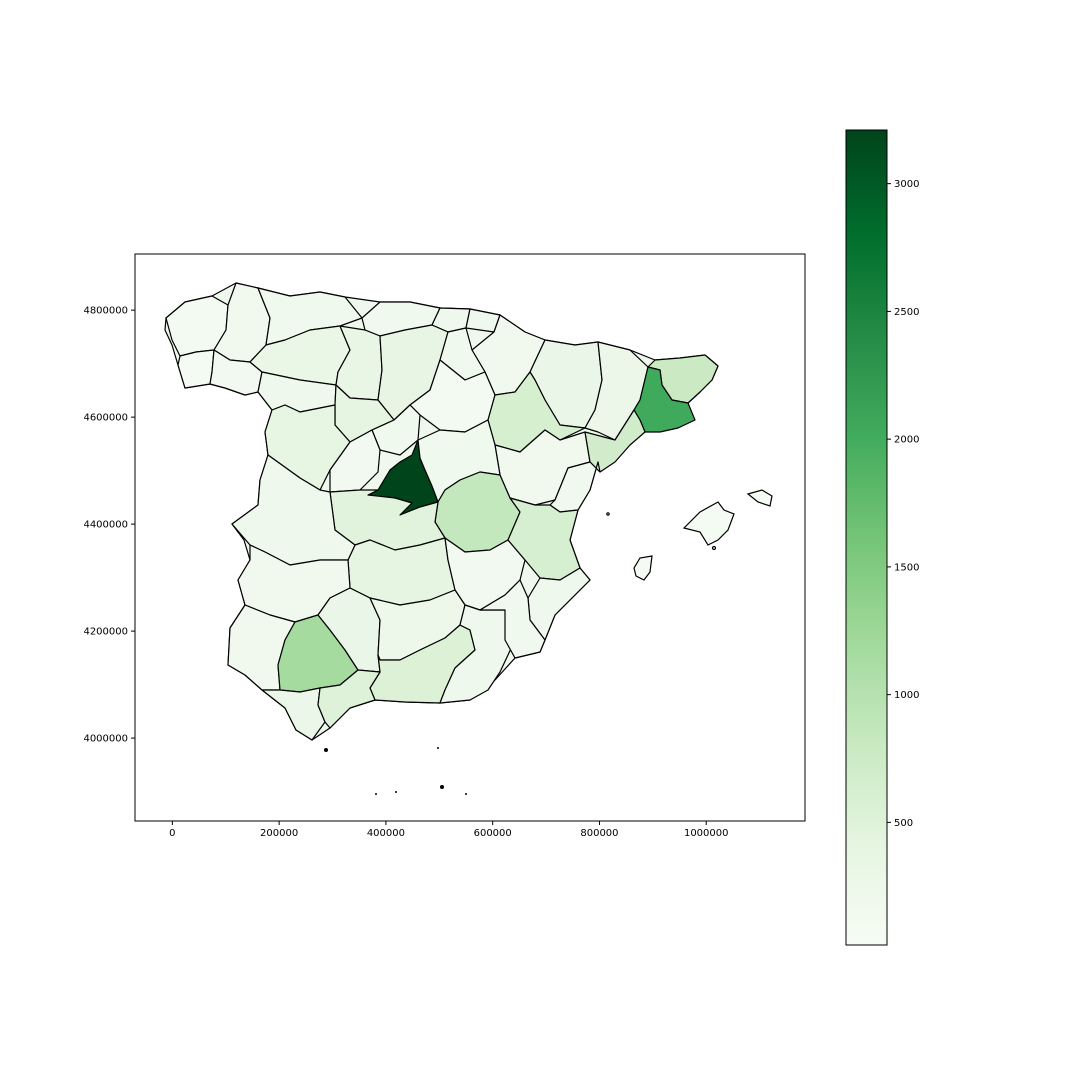 The height and width of the screenshot is (1080, 1080). I want to click on region-small-islets, so click(395, 771).